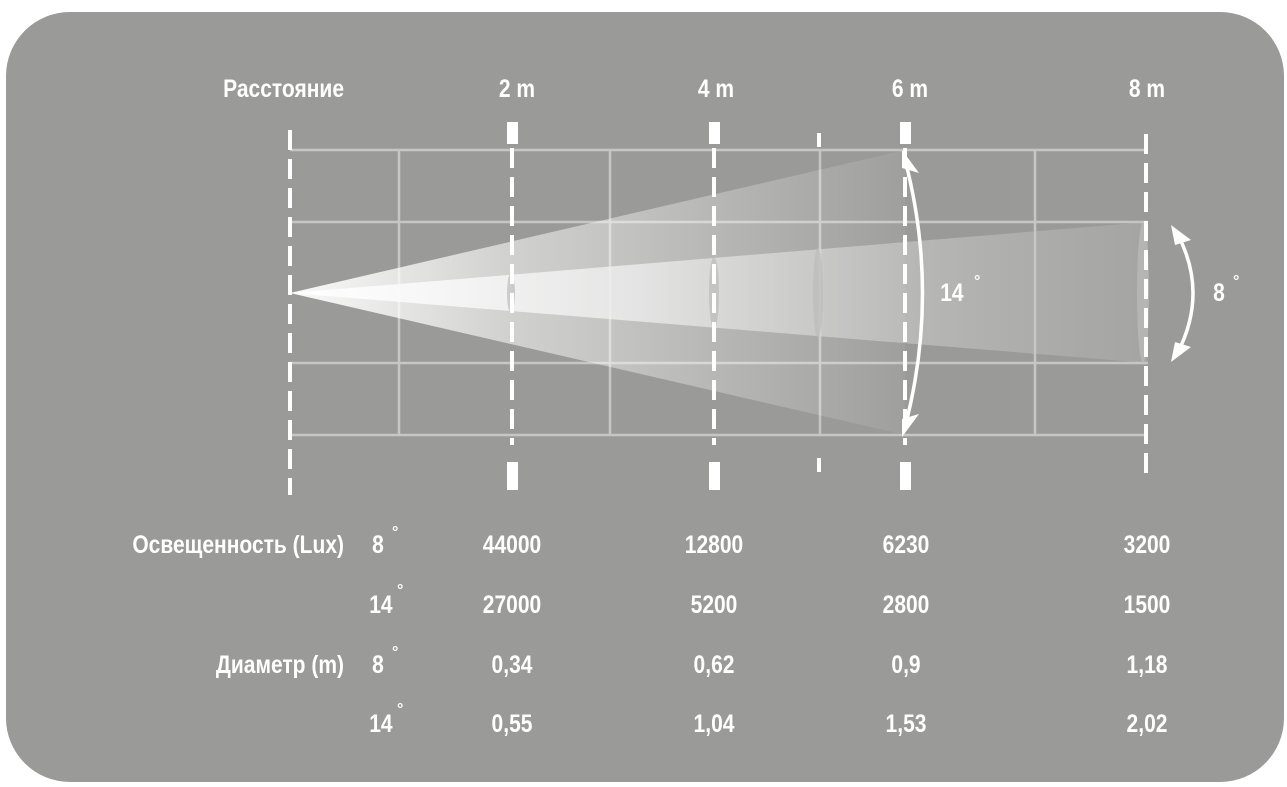 The width and height of the screenshot is (1287, 787). Describe the element at coordinates (719, 292) in the screenshot. I see `beam-narrow` at that location.